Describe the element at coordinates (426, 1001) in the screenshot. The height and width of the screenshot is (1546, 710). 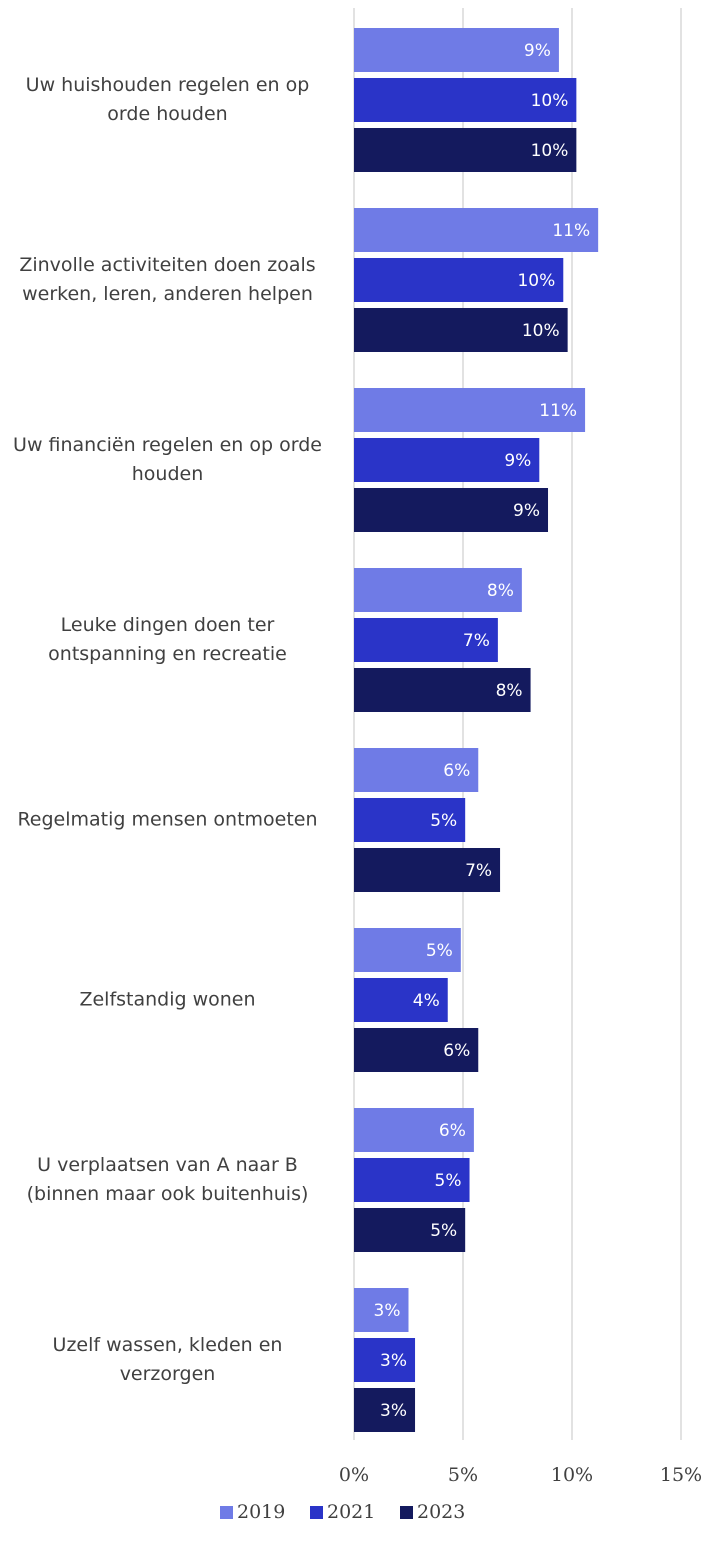
I see `value-label: 4%` at that location.